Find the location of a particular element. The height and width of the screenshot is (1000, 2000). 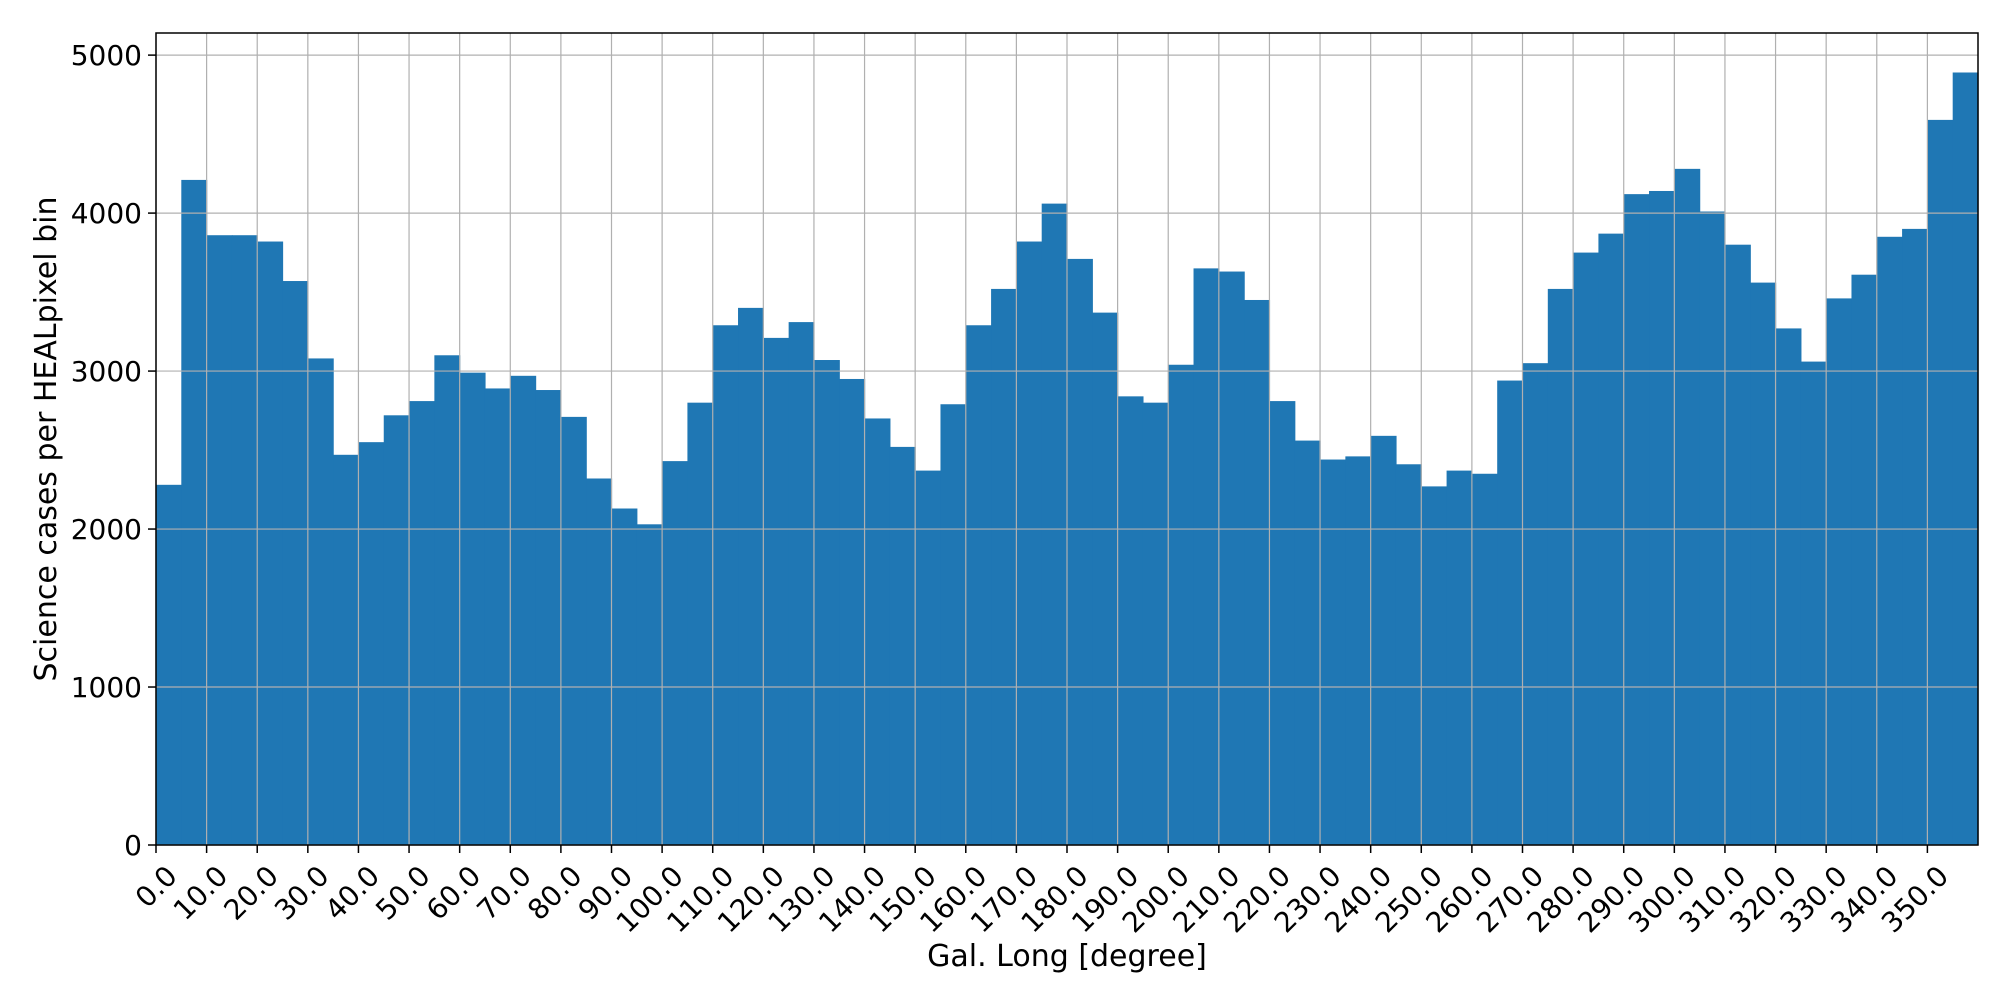

y-tick-label: 0 is located at coordinates (133, 845).